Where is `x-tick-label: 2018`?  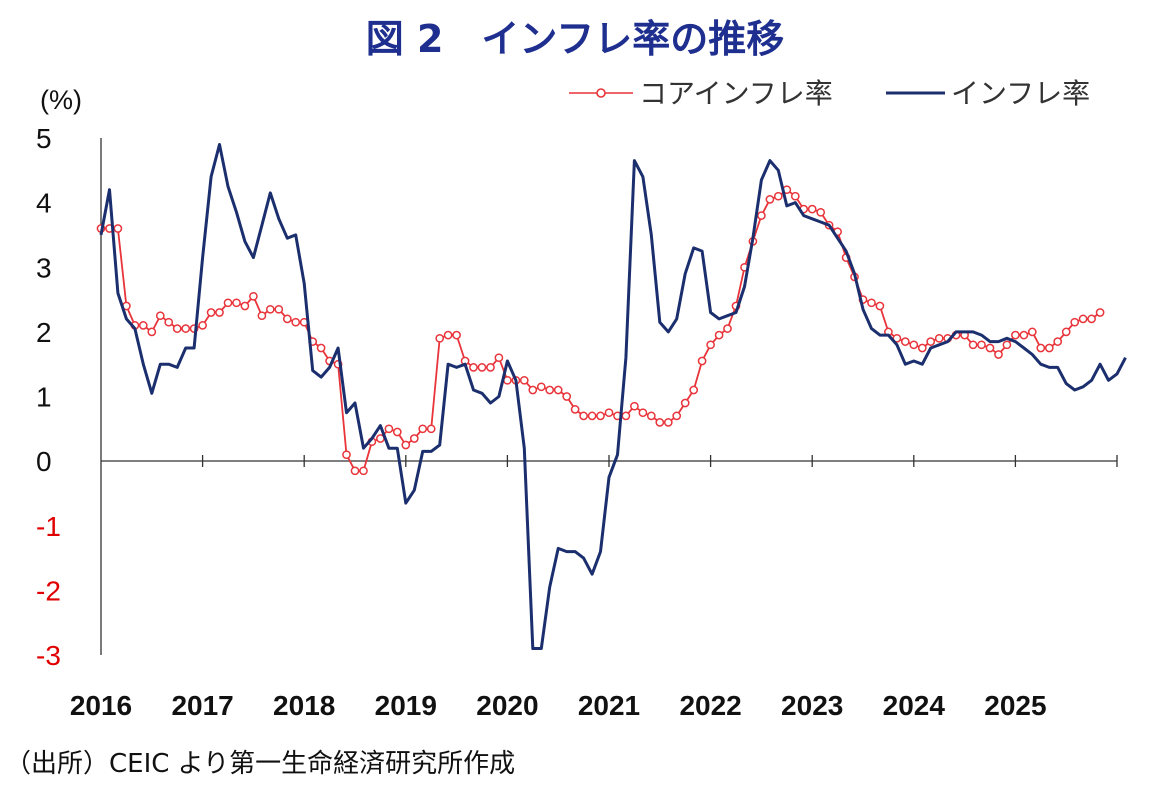
x-tick-label: 2018 is located at coordinates (304, 705).